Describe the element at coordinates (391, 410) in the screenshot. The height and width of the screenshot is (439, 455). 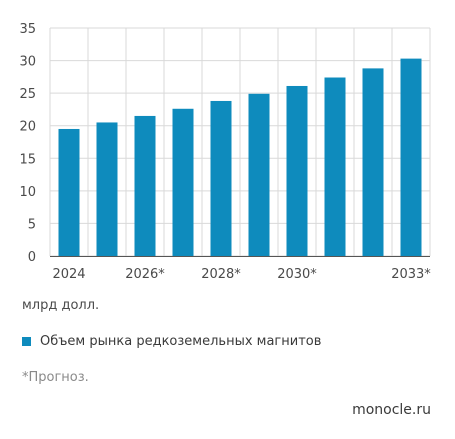
I see `brand-watermark: monocle.ru` at that location.